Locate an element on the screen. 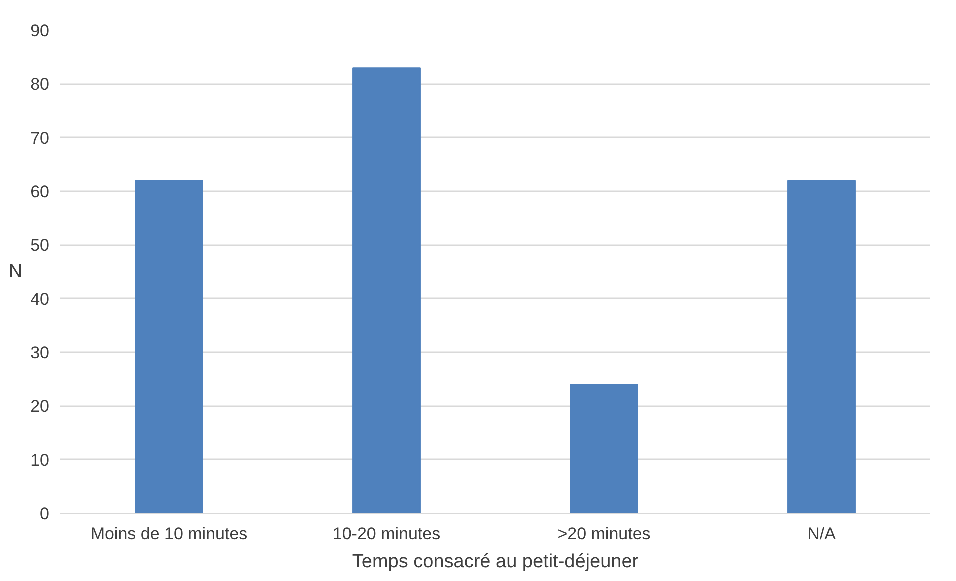  y-tick-label: 0 is located at coordinates (45, 514).